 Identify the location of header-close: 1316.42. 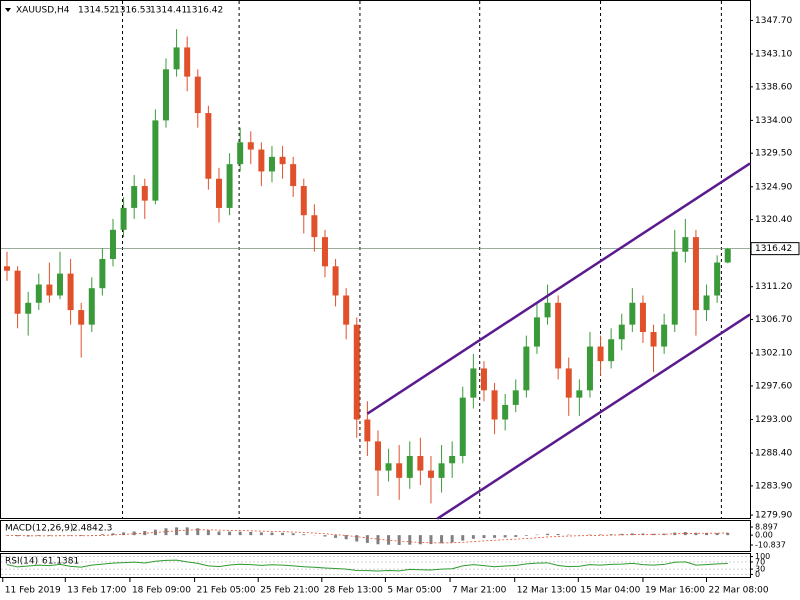
(204, 11).